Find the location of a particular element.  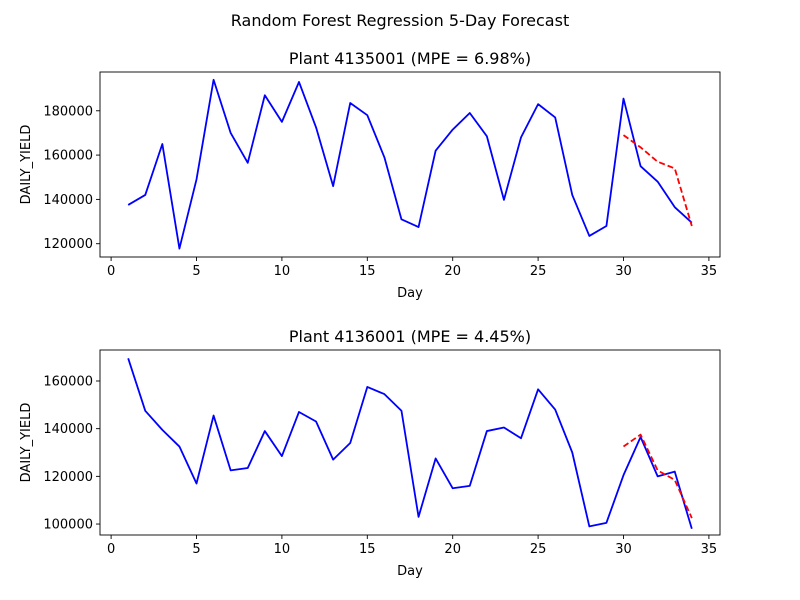

subplot-title: Plant 4135001 (MPE = 6.98%) is located at coordinates (410, 58).